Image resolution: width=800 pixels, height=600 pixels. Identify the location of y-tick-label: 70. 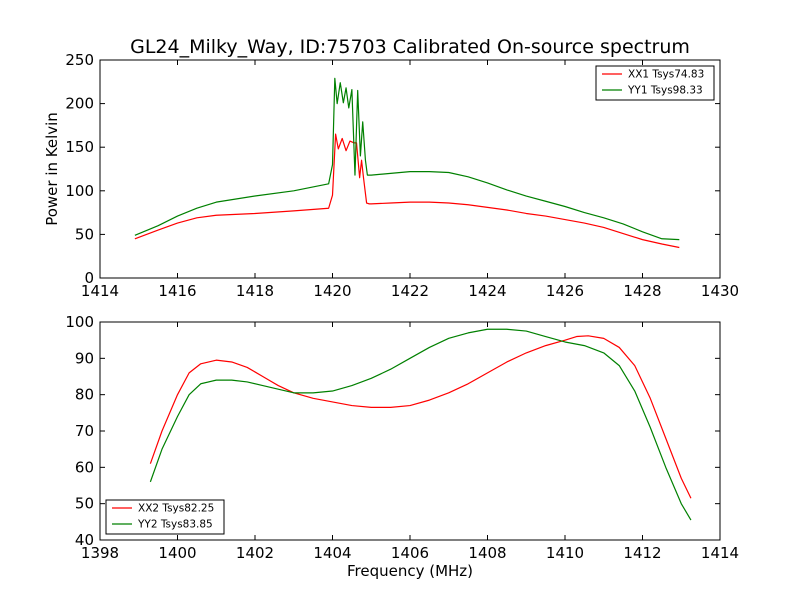
(84, 431).